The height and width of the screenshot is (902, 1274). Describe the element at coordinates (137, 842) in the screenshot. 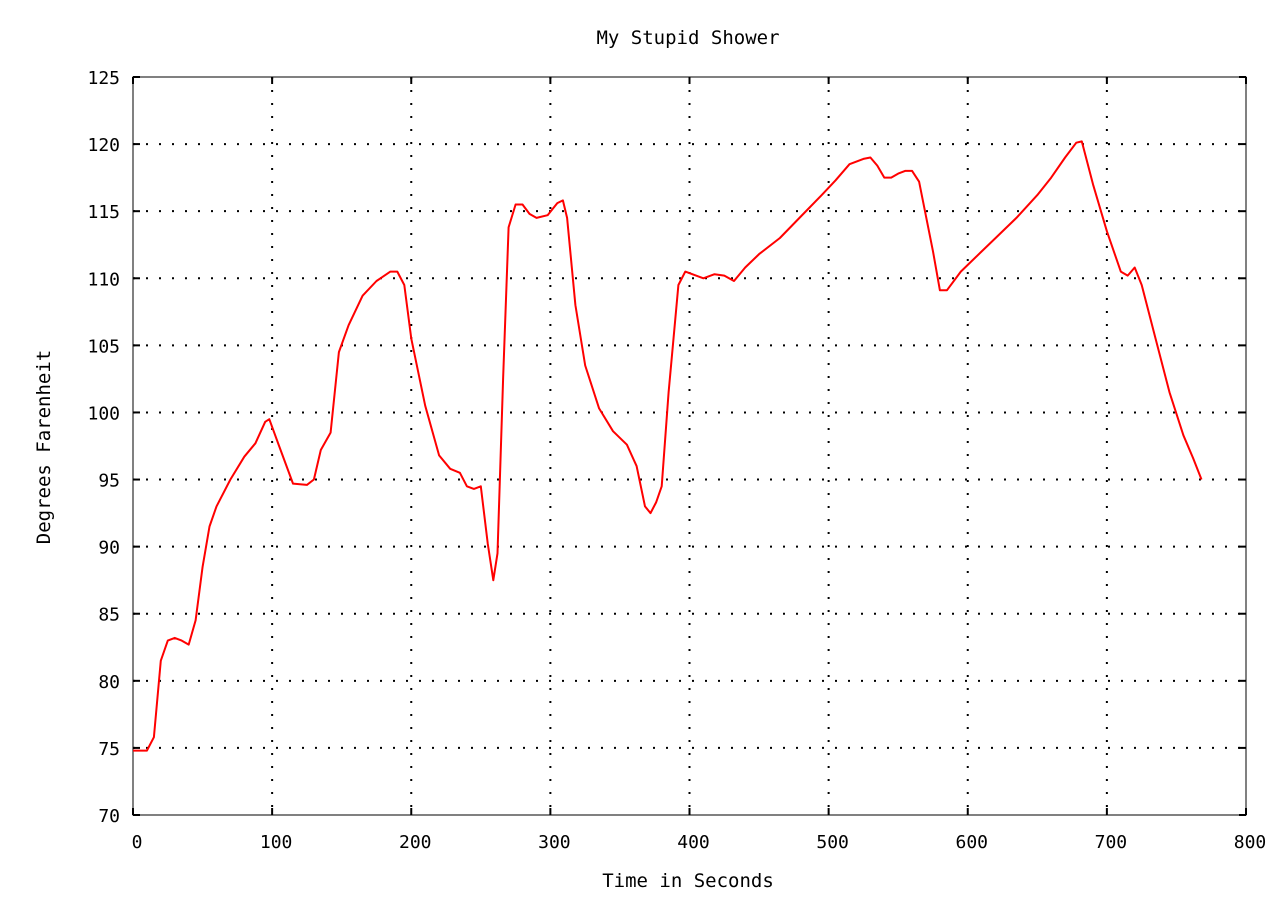

I see `x-tick-label: 0` at that location.